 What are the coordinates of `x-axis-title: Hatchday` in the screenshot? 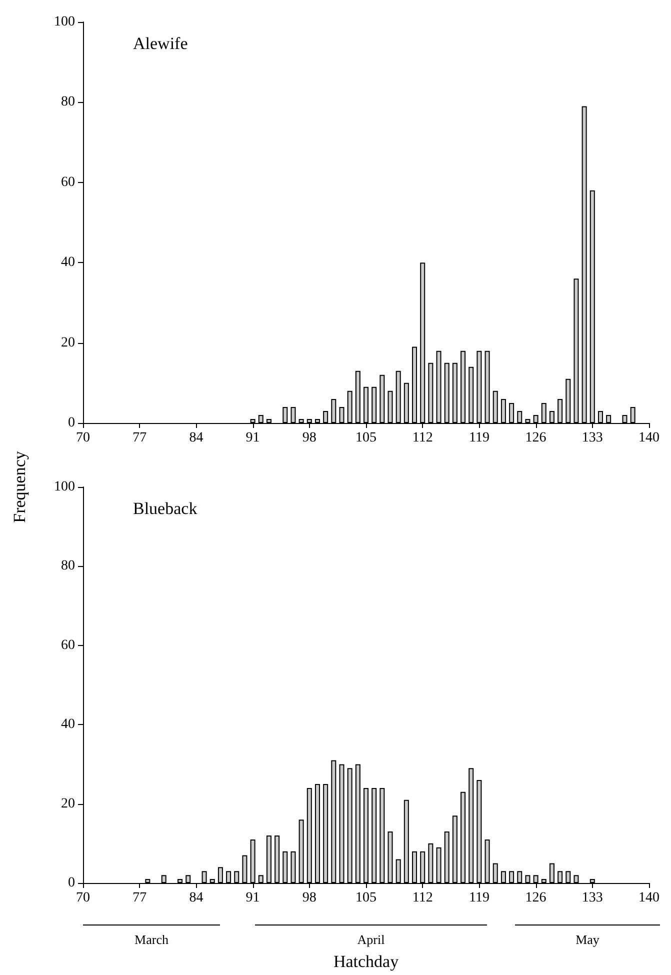 It's located at (366, 961).